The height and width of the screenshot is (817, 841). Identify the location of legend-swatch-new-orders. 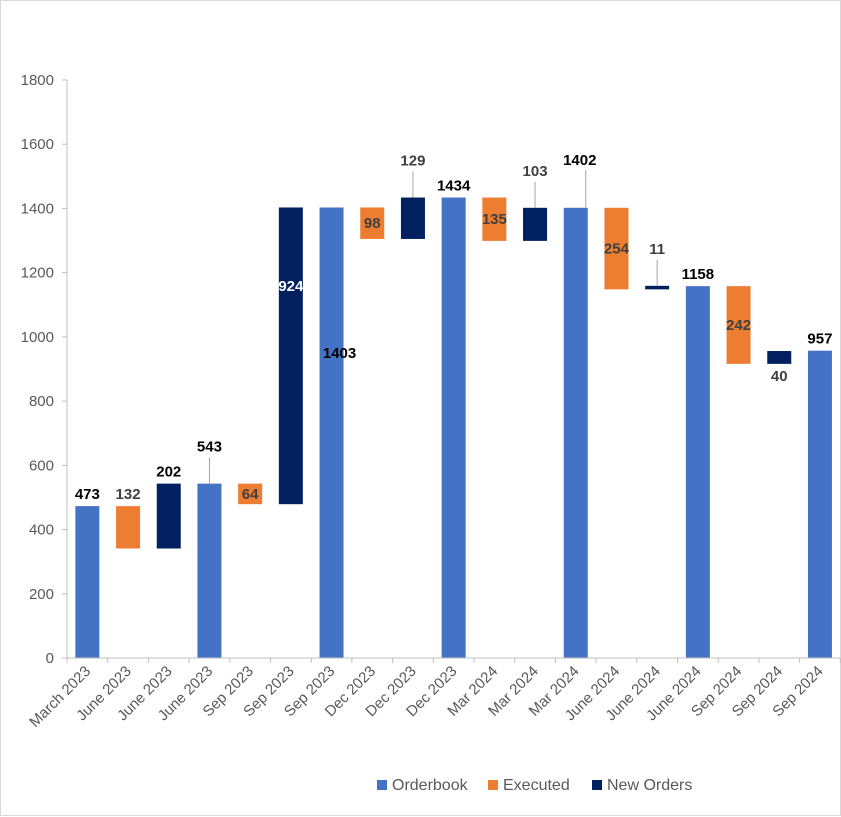
(597, 785).